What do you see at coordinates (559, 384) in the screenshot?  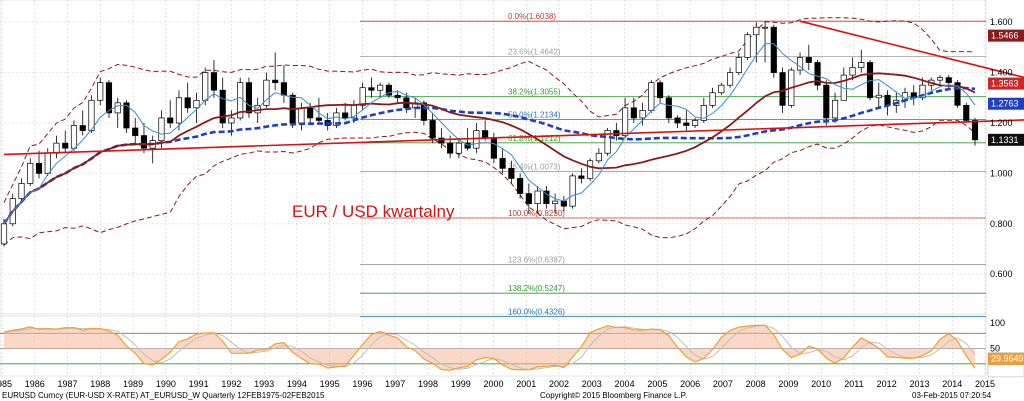 I see `x-tick-label: 2002` at bounding box center [559, 384].